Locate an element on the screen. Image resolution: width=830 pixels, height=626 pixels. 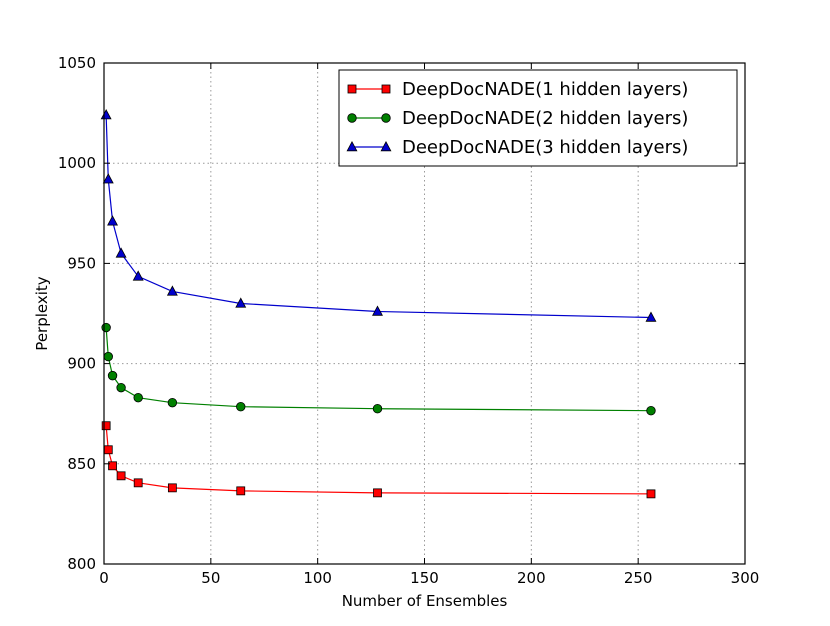
y-axis-label: Perplexity is located at coordinates (42, 313).